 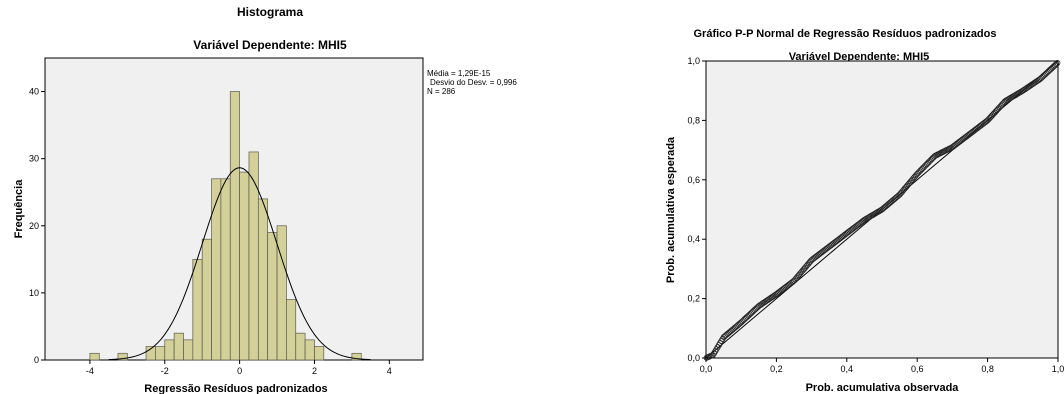 What do you see at coordinates (847, 369) in the screenshot?
I see `pp-x-tick-label: 0,4` at bounding box center [847, 369].